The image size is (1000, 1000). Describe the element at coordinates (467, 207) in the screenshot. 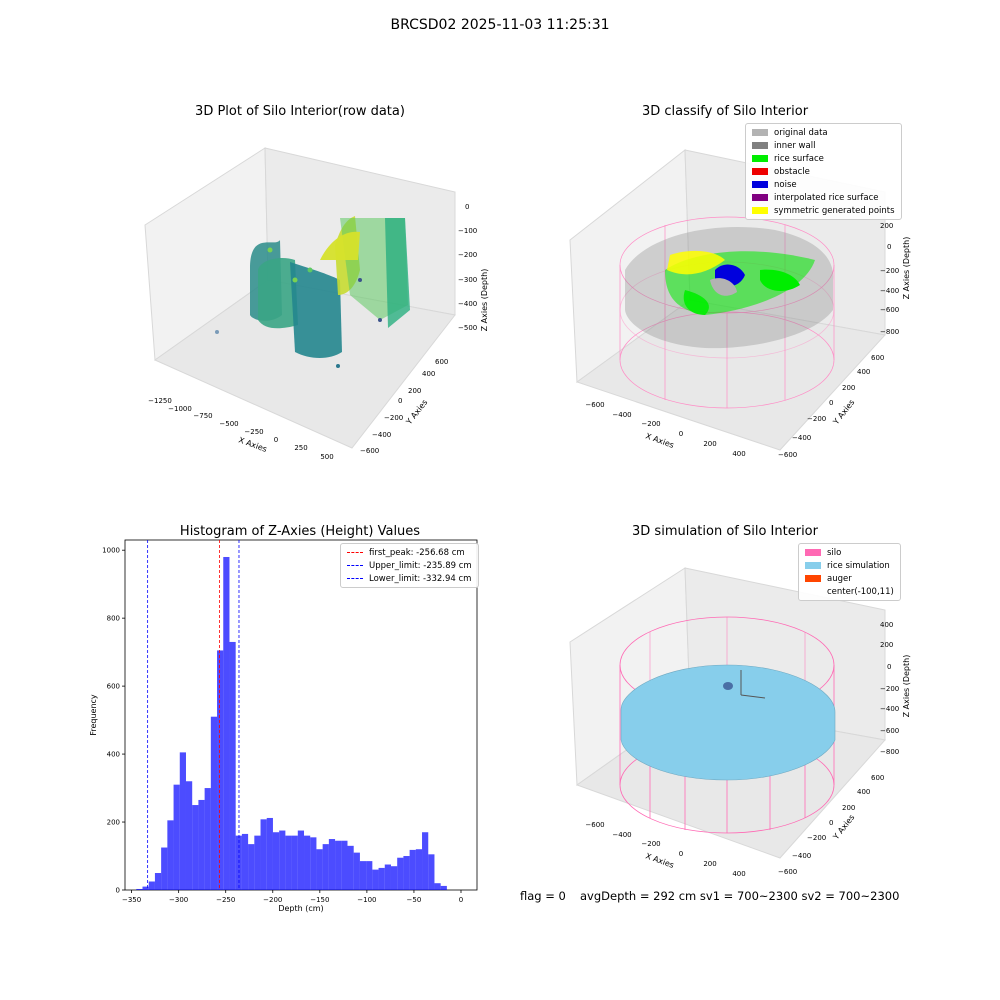

I see `z-tick: 0` at that location.